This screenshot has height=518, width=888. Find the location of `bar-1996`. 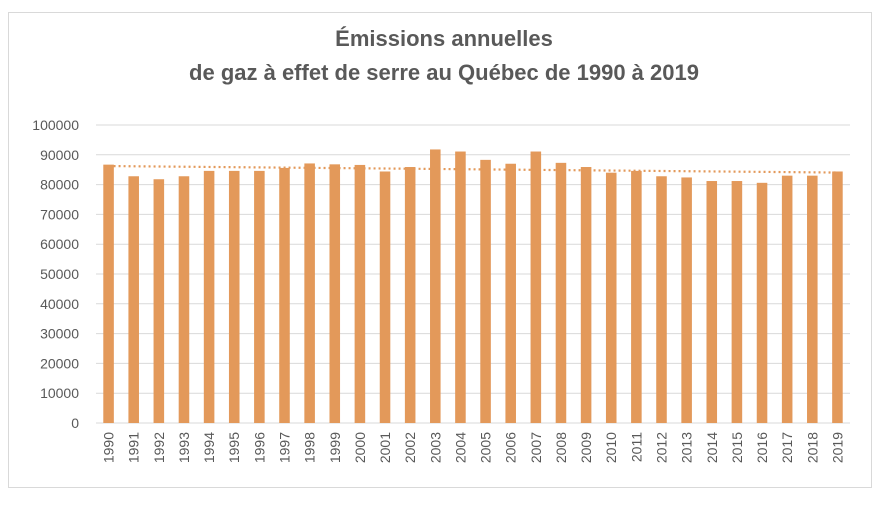

bar-1996 is located at coordinates (259, 296).